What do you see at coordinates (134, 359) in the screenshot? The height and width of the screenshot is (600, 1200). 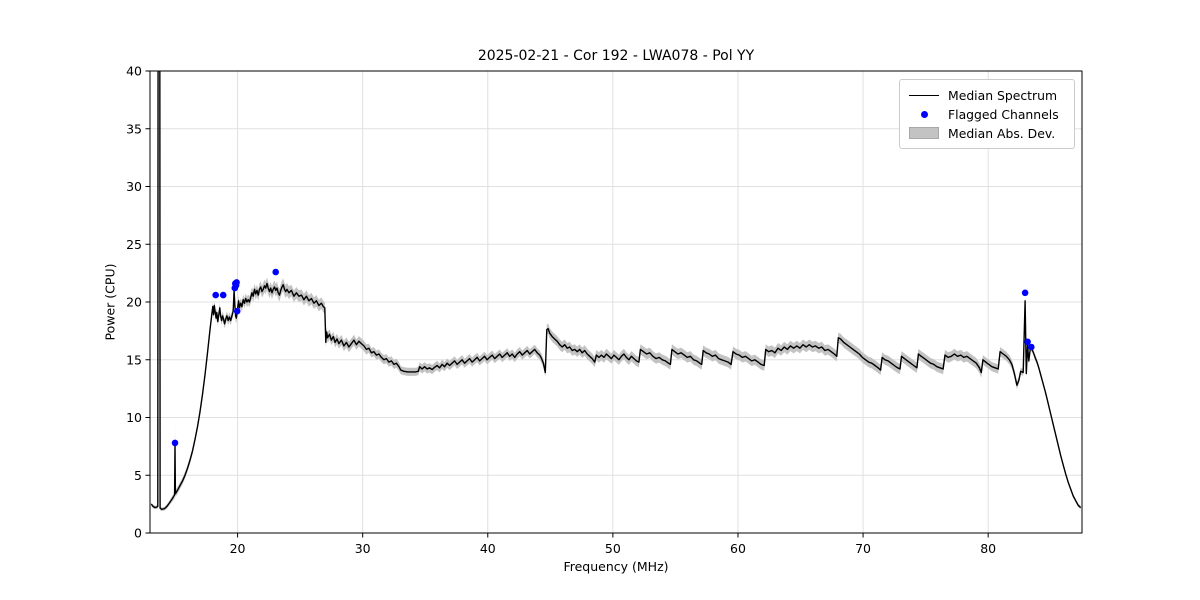 I see `y-tick-label-15: 15` at bounding box center [134, 359].